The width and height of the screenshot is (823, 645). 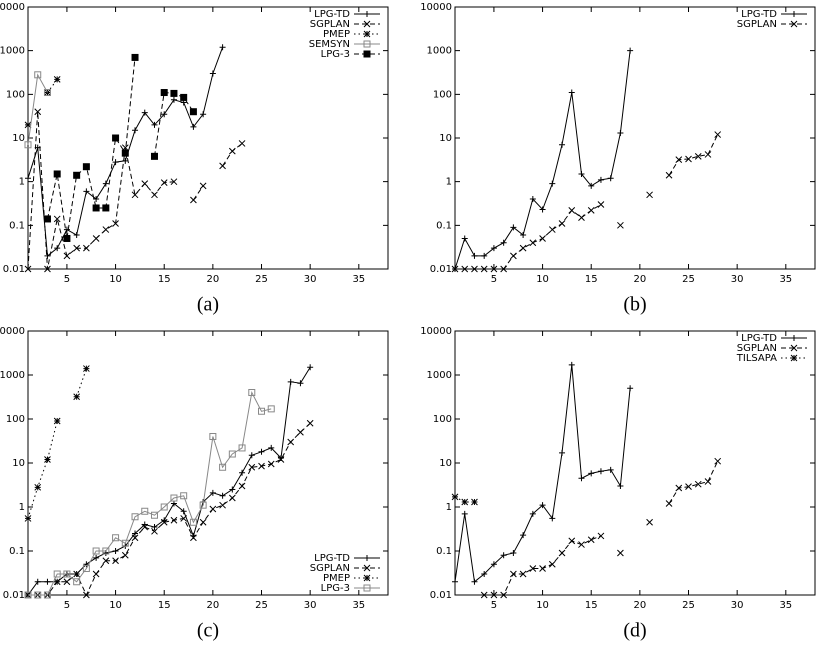 What do you see at coordinates (336, 34) in the screenshot?
I see `legend-label: PMEP` at bounding box center [336, 34].